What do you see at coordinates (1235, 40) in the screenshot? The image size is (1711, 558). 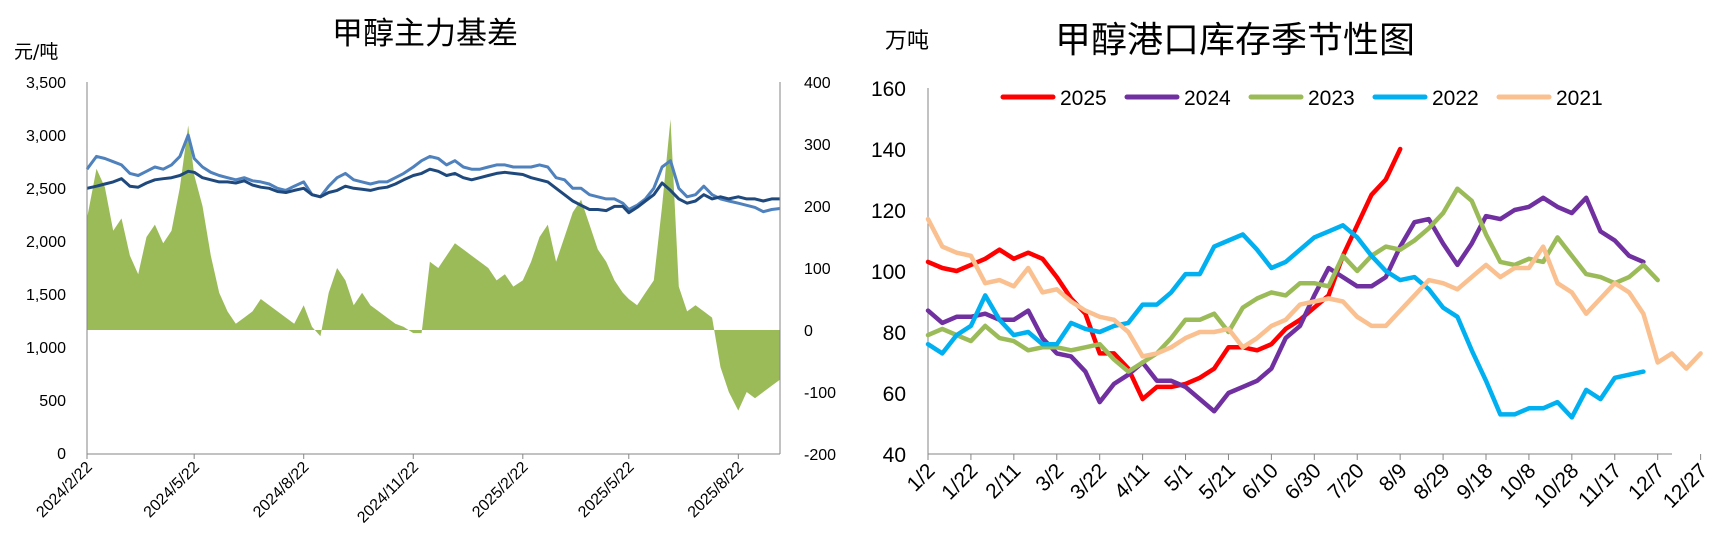 I see `inventory-chart-title: 甲醇港口库存季节性图` at bounding box center [1235, 40].